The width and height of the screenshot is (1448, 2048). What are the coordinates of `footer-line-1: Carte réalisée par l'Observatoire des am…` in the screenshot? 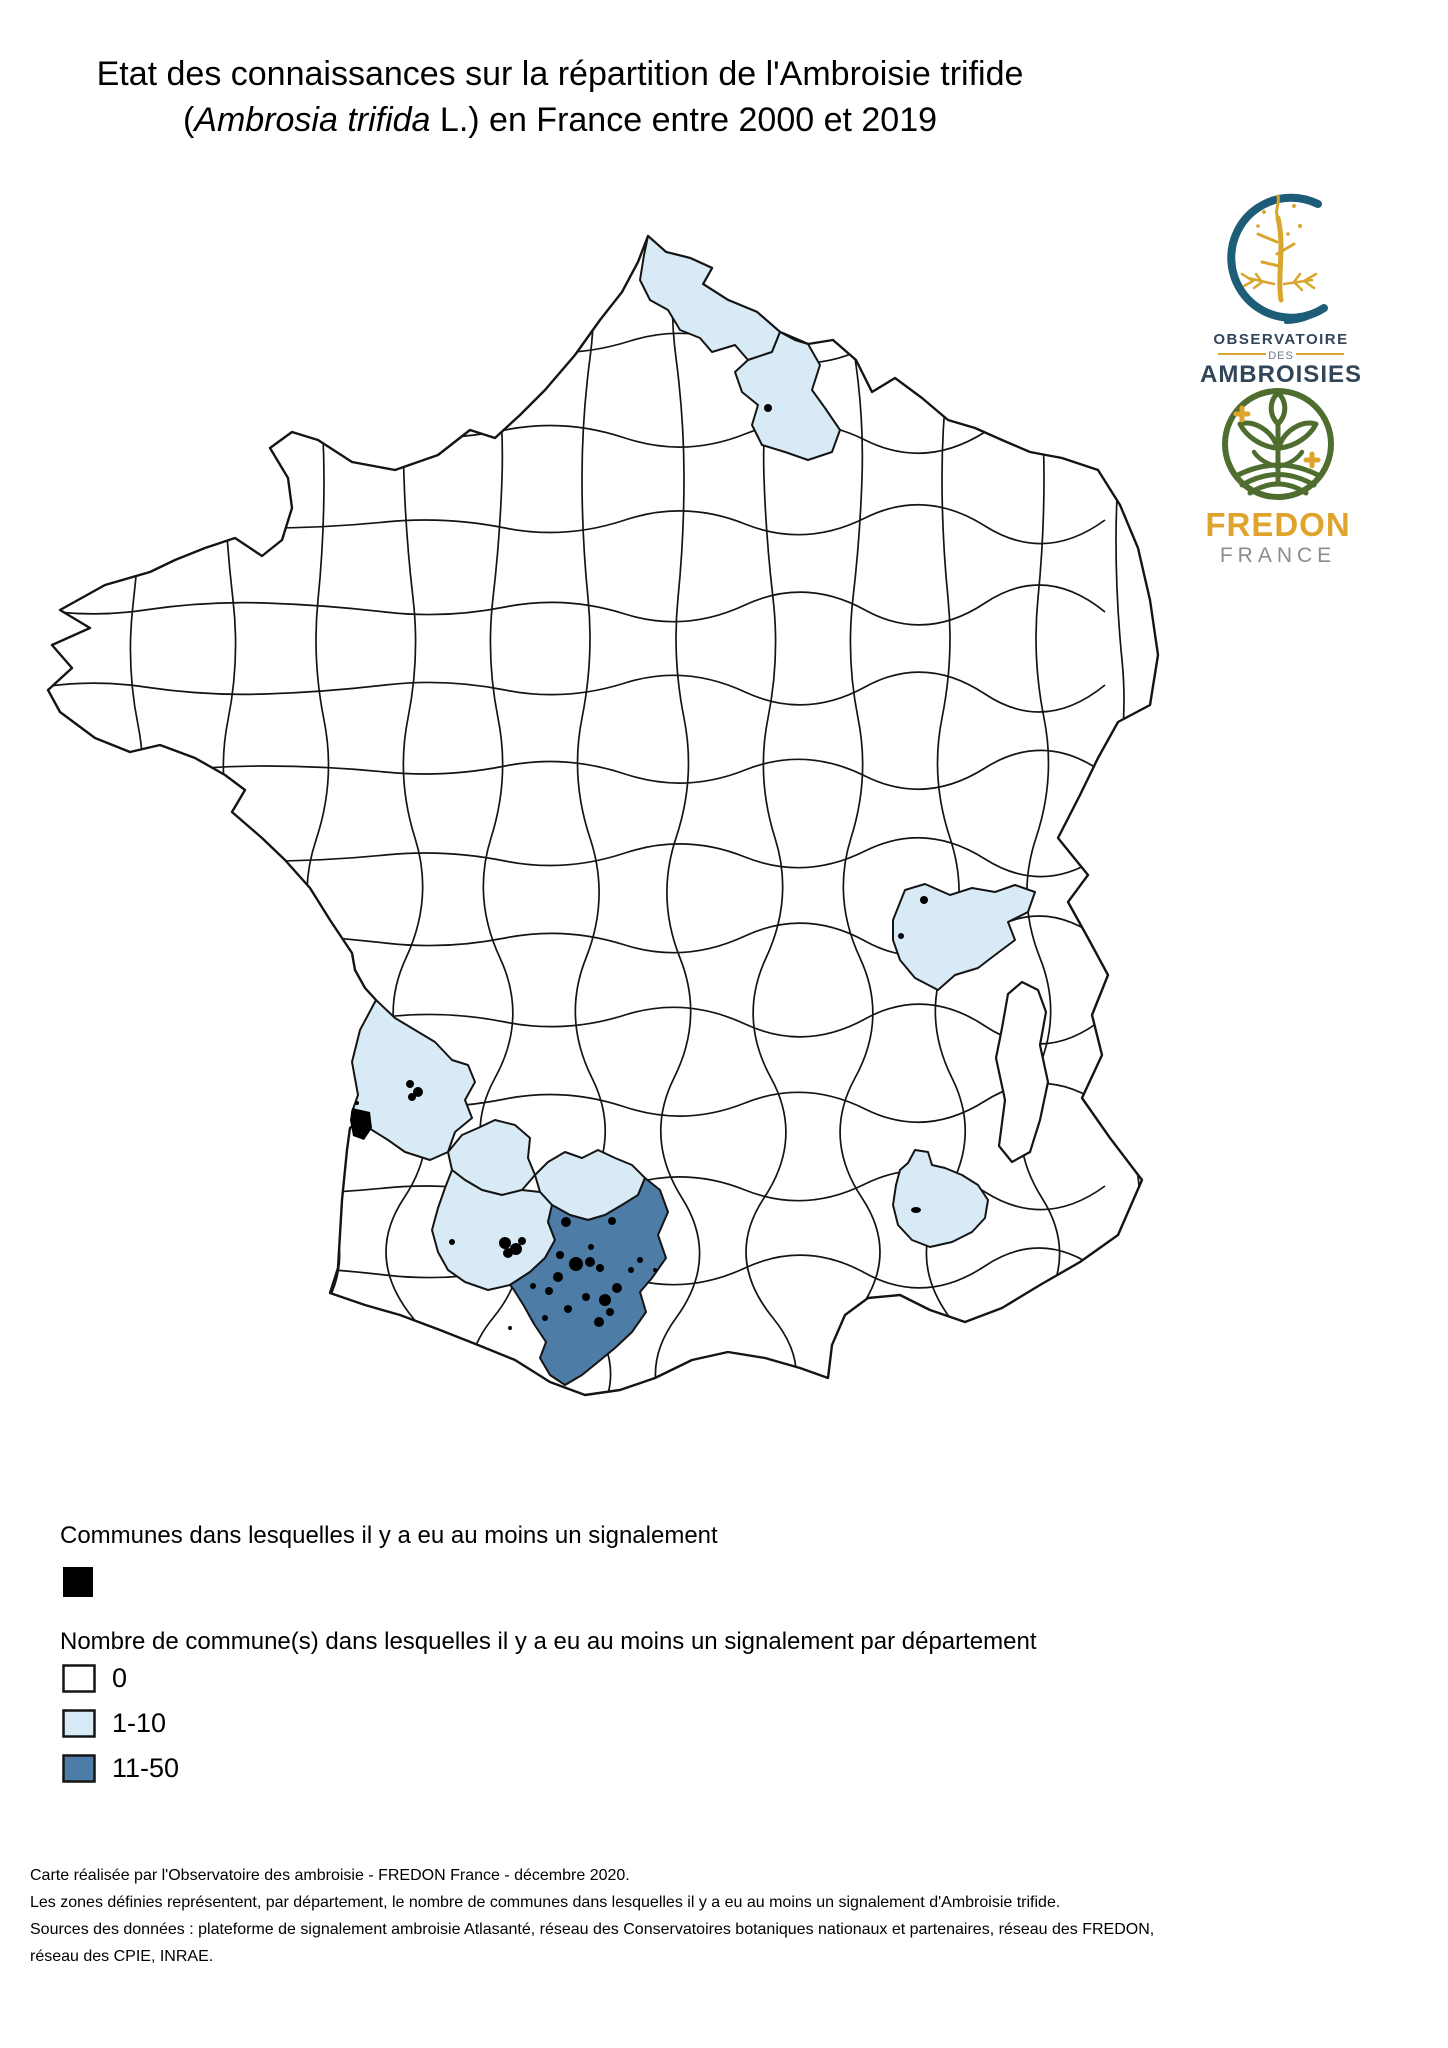 It's located at (330, 1875).